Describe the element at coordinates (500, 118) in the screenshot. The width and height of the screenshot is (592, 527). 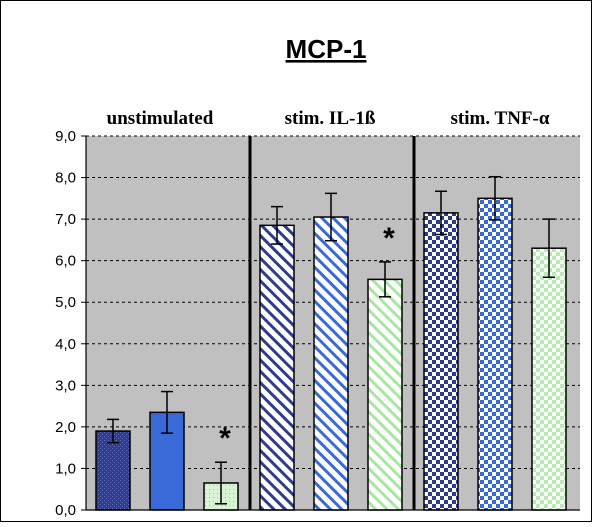
I see `group-label: stim. TNF-α` at that location.